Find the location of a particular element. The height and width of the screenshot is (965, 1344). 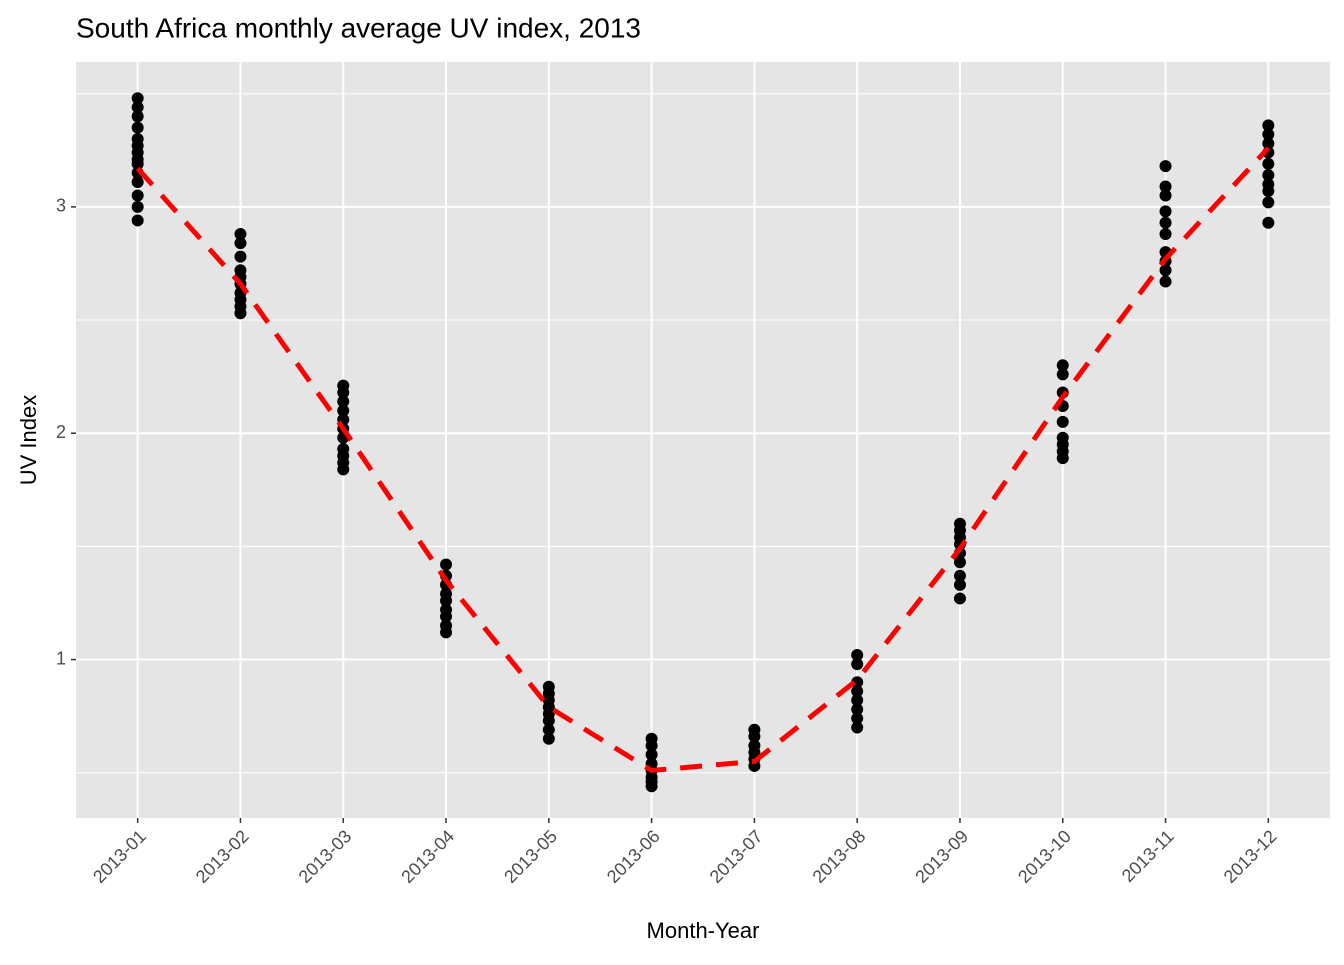

x-tick-label: 2013-04 is located at coordinates (427, 856).